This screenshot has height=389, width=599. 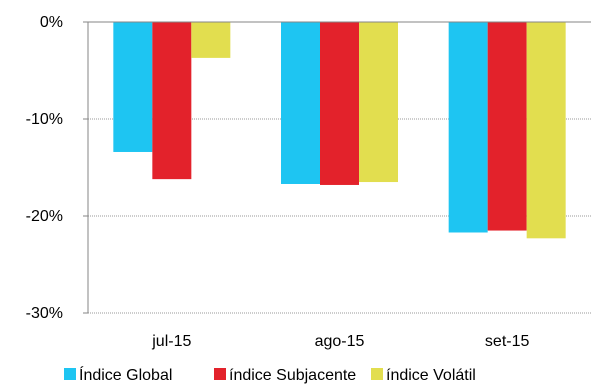 What do you see at coordinates (44, 216) in the screenshot?
I see `y-tick-label: -20%` at bounding box center [44, 216].